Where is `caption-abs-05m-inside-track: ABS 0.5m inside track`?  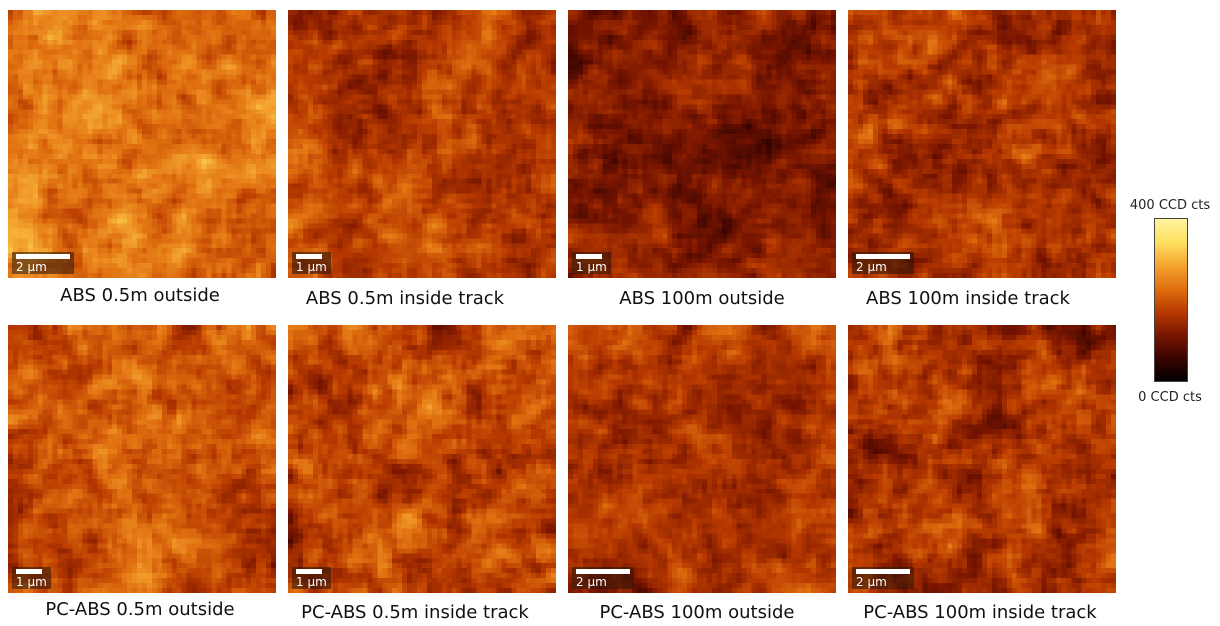 caption-abs-05m-inside-track: ABS 0.5m inside track is located at coordinates (405, 298).